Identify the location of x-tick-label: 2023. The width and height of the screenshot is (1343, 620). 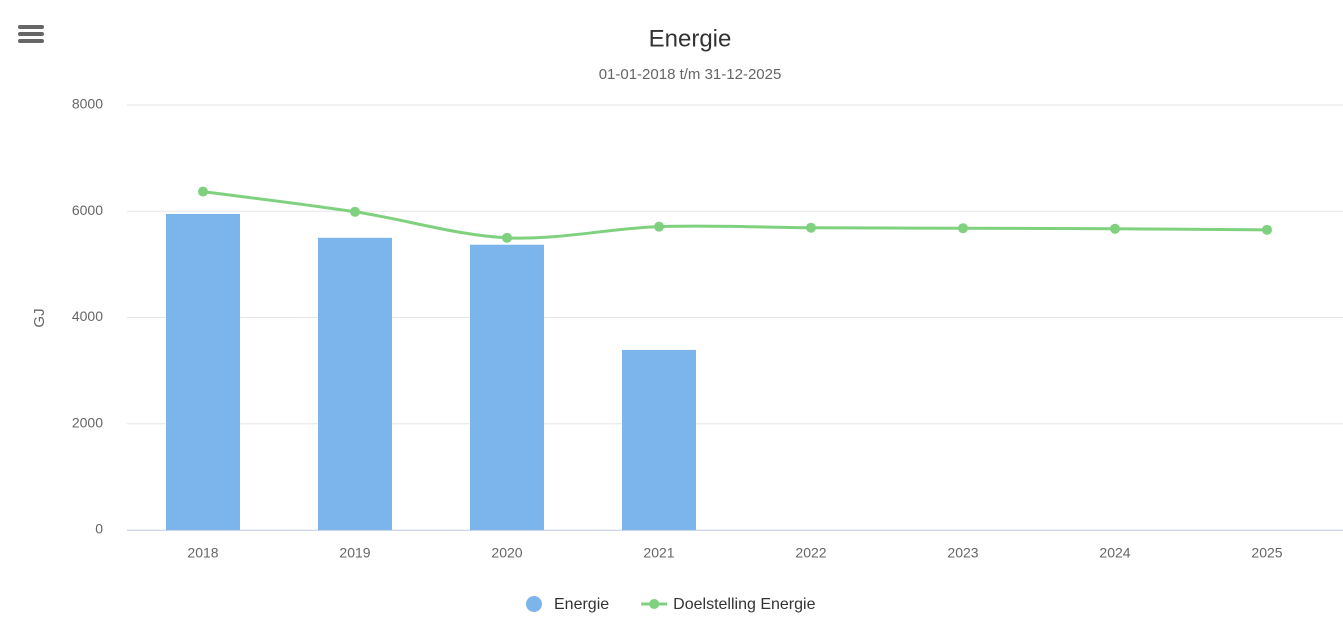
(962, 553).